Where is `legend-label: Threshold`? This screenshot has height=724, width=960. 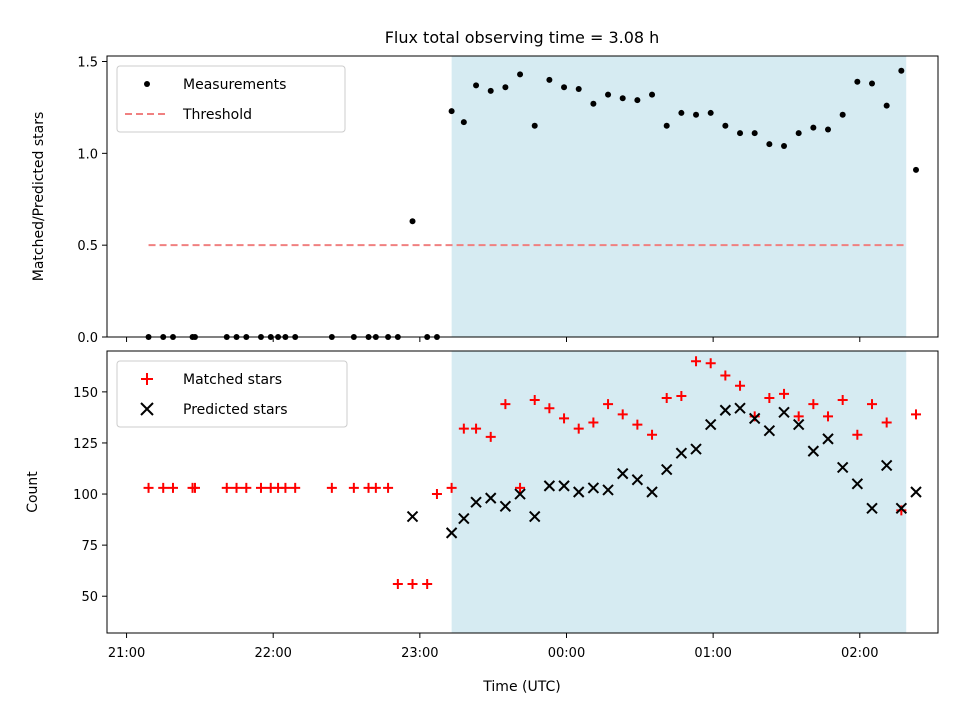 legend-label: Threshold is located at coordinates (217, 115).